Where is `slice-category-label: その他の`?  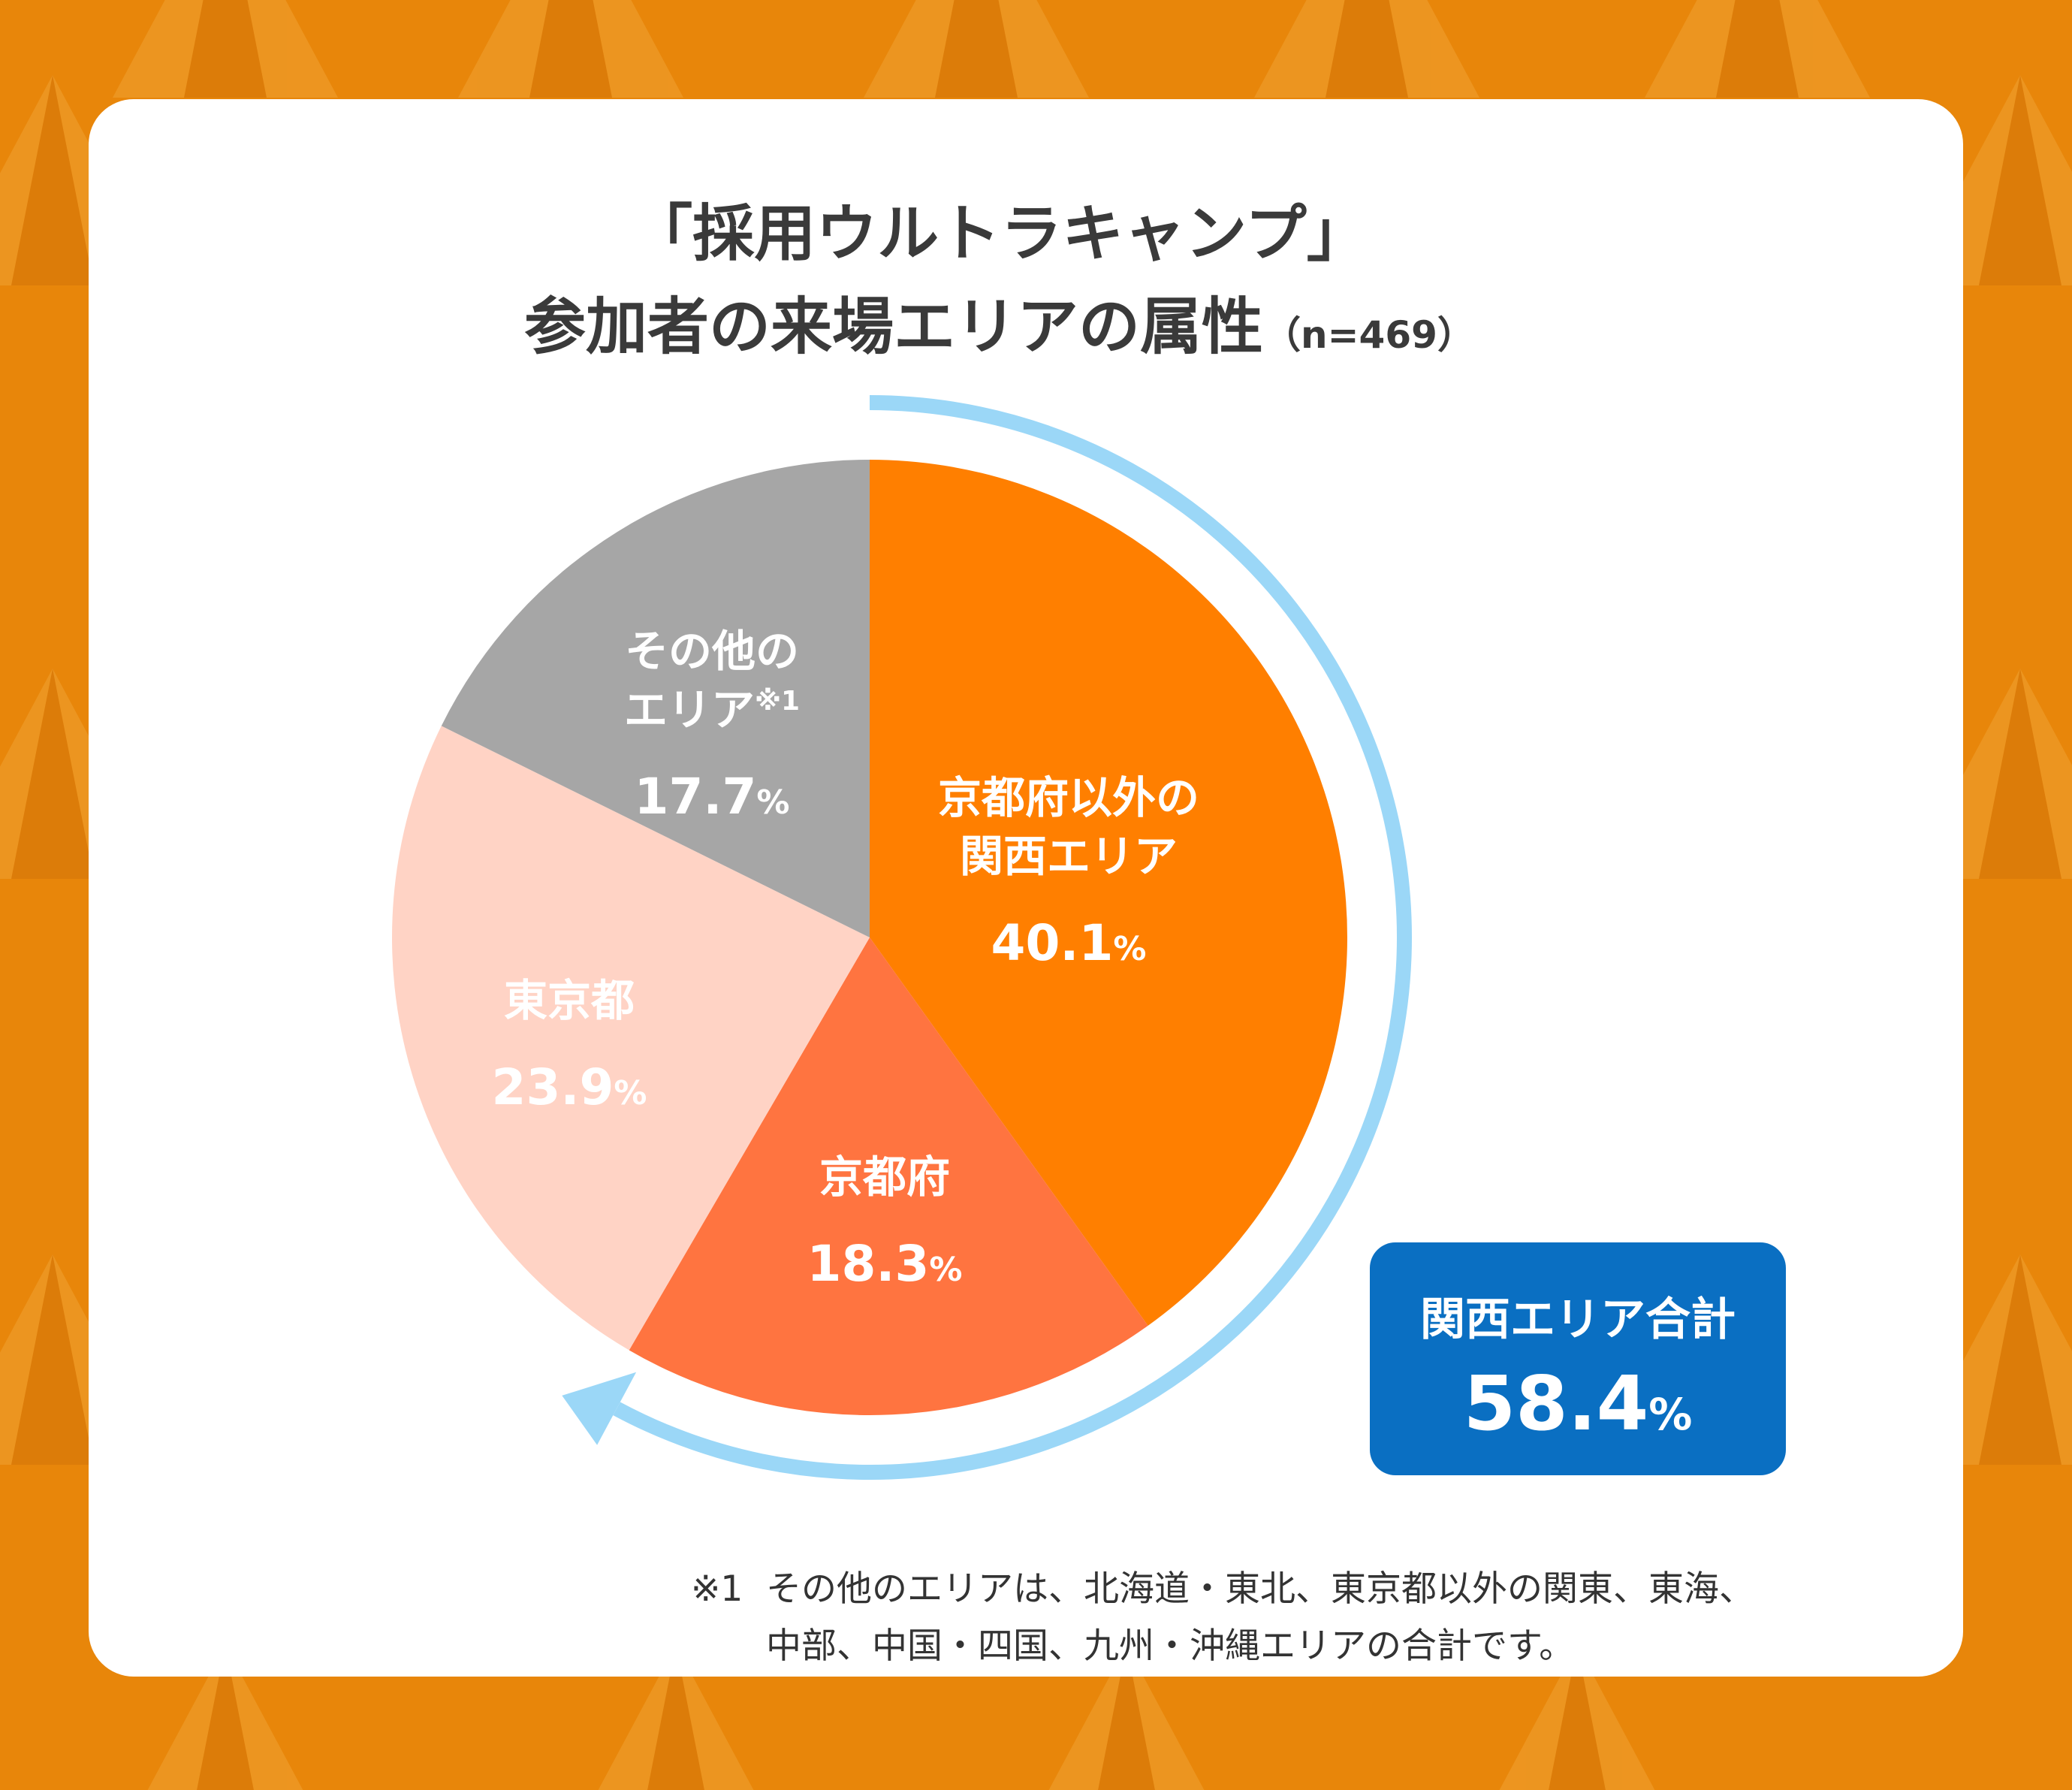 slice-category-label: その他の is located at coordinates (712, 652).